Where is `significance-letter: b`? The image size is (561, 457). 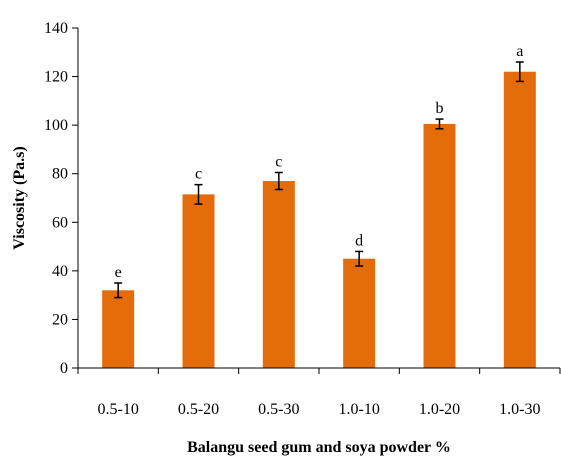 significance-letter: b is located at coordinates (440, 108).